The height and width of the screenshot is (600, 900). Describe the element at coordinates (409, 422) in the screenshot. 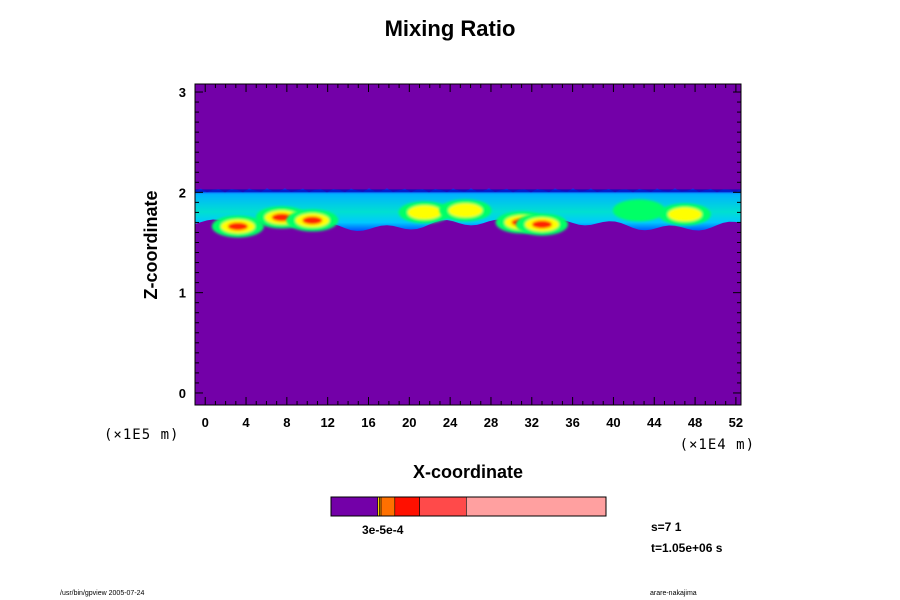

I see `x-tick-label-5: 20` at that location.